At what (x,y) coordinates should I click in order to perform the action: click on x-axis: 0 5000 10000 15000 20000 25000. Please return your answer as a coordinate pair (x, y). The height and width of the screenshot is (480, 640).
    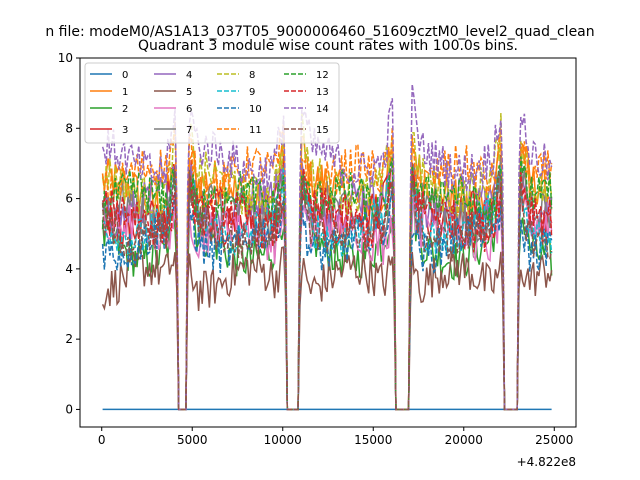
    Looking at the image, I should click on (335, 437).